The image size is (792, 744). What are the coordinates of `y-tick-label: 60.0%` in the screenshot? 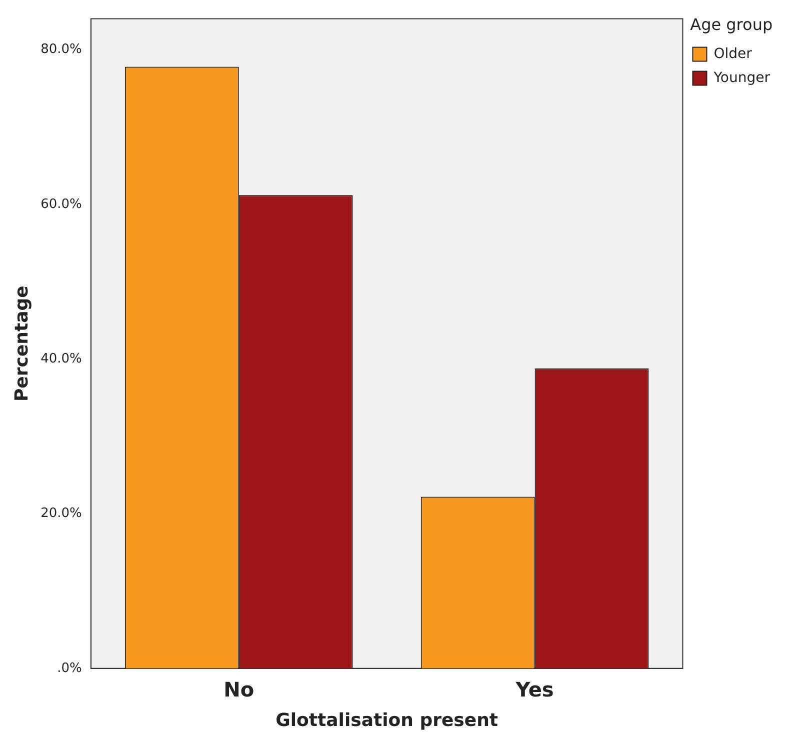 It's located at (61, 204).